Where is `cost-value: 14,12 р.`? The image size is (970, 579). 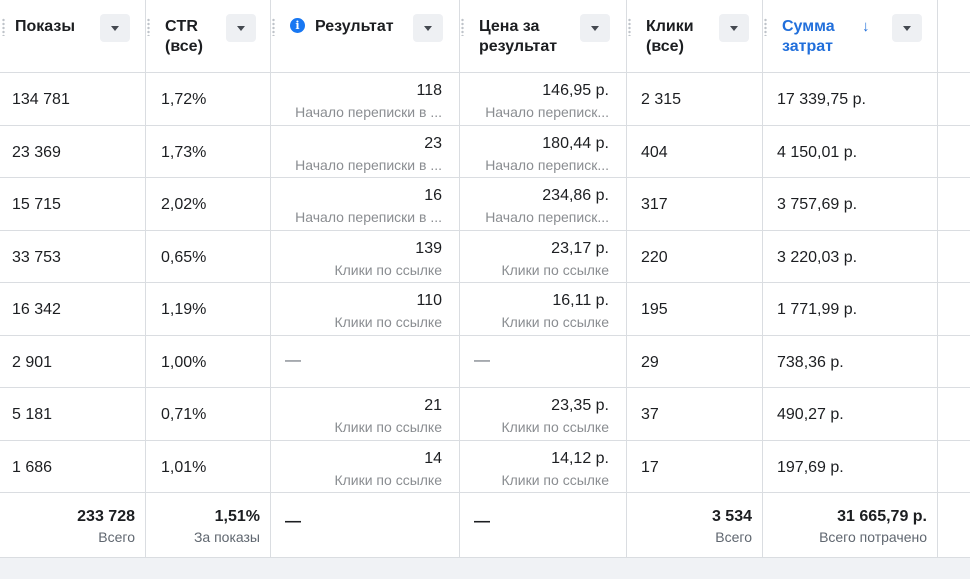
cost-value: 14,12 р. is located at coordinates (580, 458).